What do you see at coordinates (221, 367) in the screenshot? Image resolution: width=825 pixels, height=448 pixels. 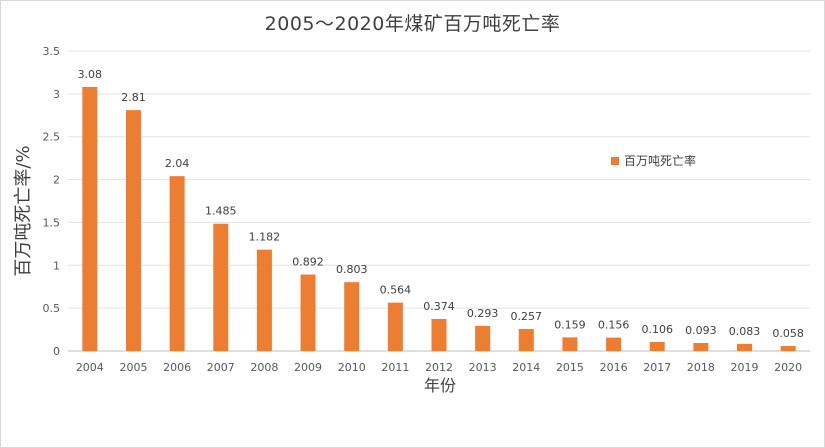 I see `x-tick-label: 2007` at bounding box center [221, 367].